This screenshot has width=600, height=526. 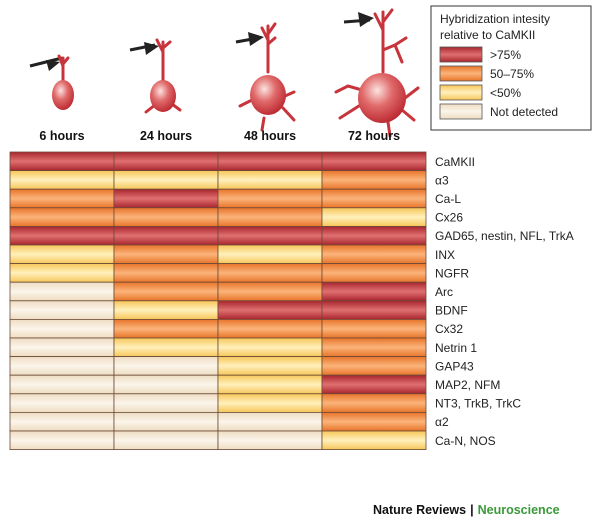 I want to click on gene-label: α2, so click(x=442, y=422).